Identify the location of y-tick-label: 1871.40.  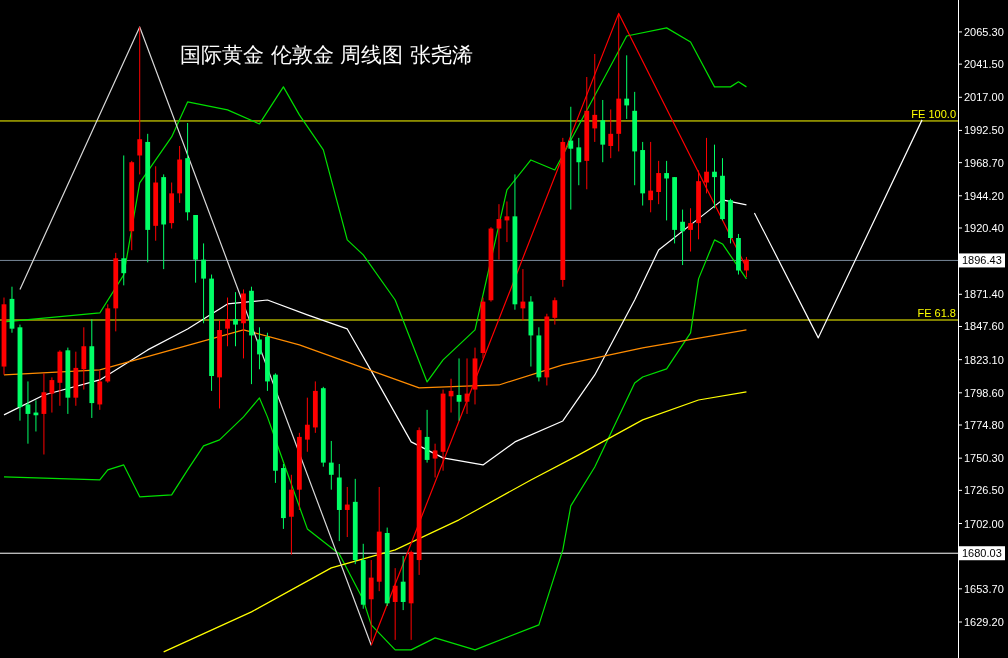
(984, 294).